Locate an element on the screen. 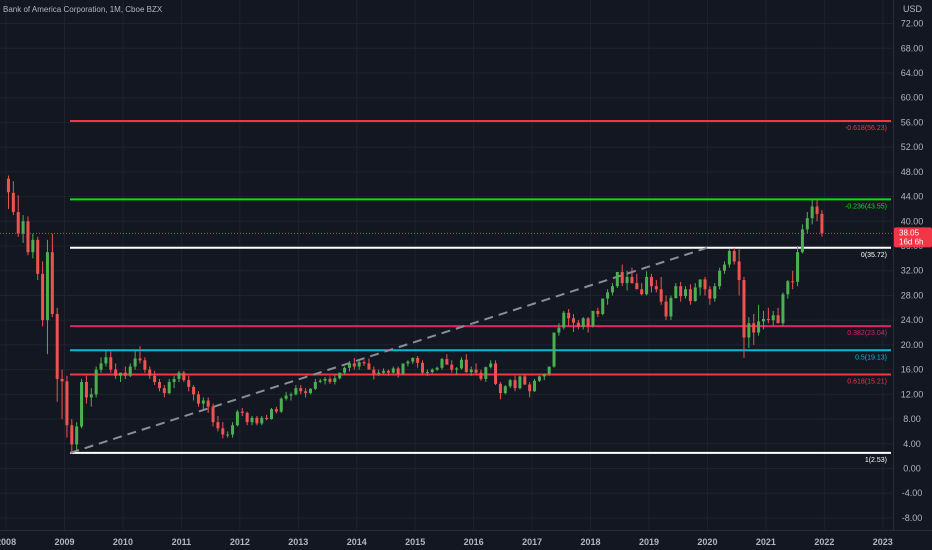  time-tick-label: 2020 is located at coordinates (707, 542).